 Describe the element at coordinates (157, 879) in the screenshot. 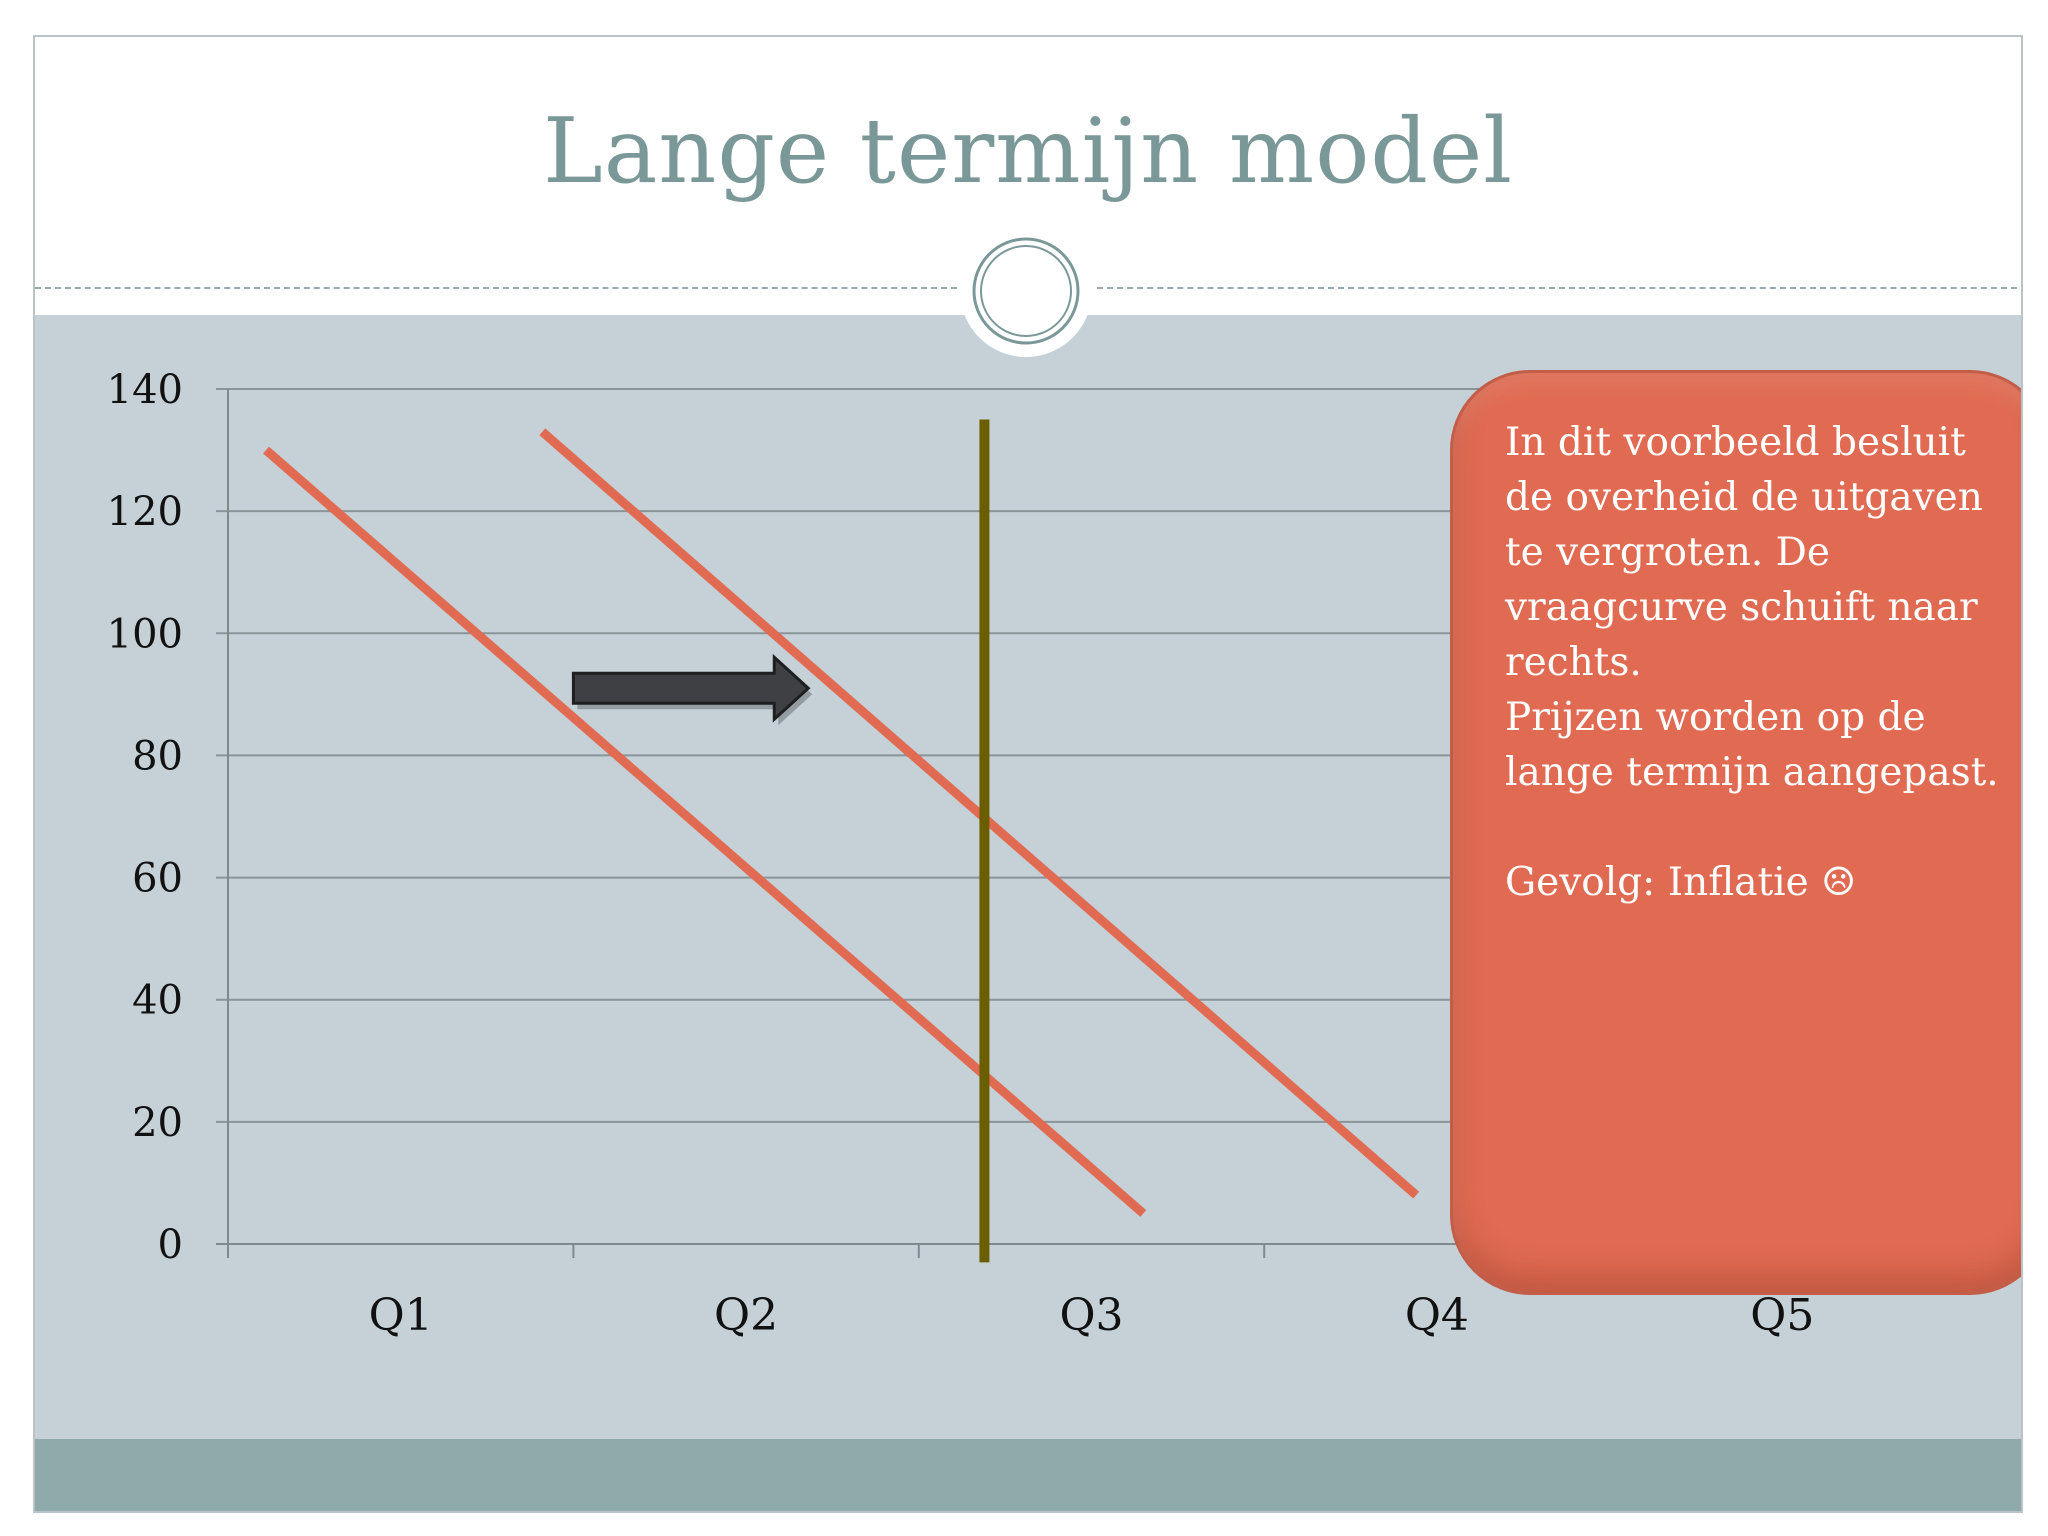

I see `y-tick-label: 60` at that location.